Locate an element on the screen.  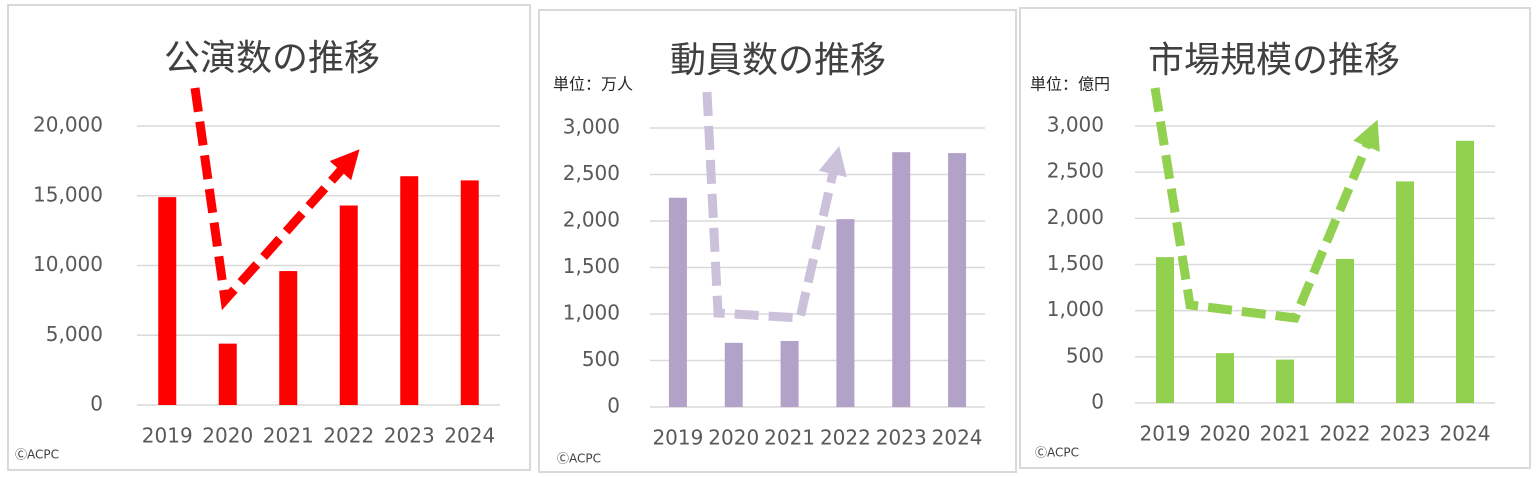
unit-label: 単位：万人 is located at coordinates (593, 84).